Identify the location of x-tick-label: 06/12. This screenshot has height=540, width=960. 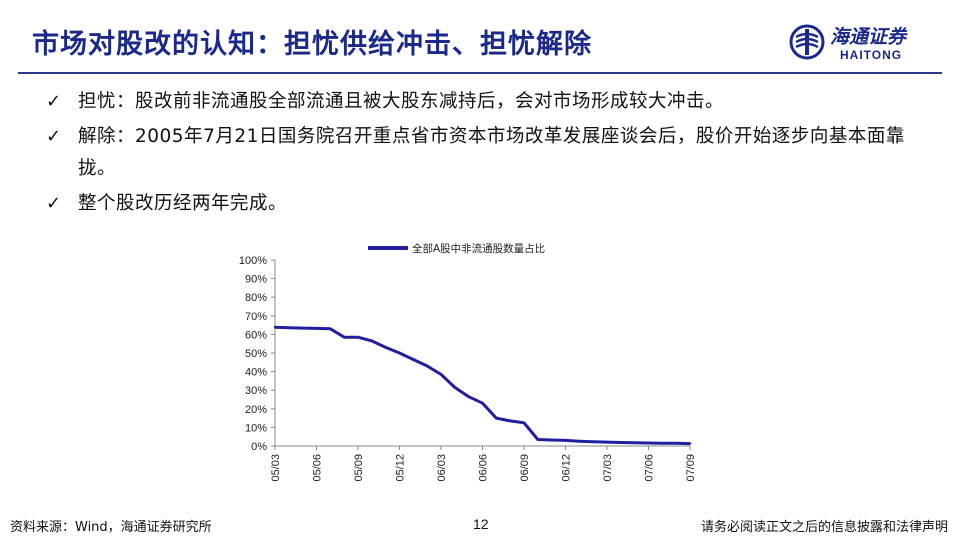
(567, 468).